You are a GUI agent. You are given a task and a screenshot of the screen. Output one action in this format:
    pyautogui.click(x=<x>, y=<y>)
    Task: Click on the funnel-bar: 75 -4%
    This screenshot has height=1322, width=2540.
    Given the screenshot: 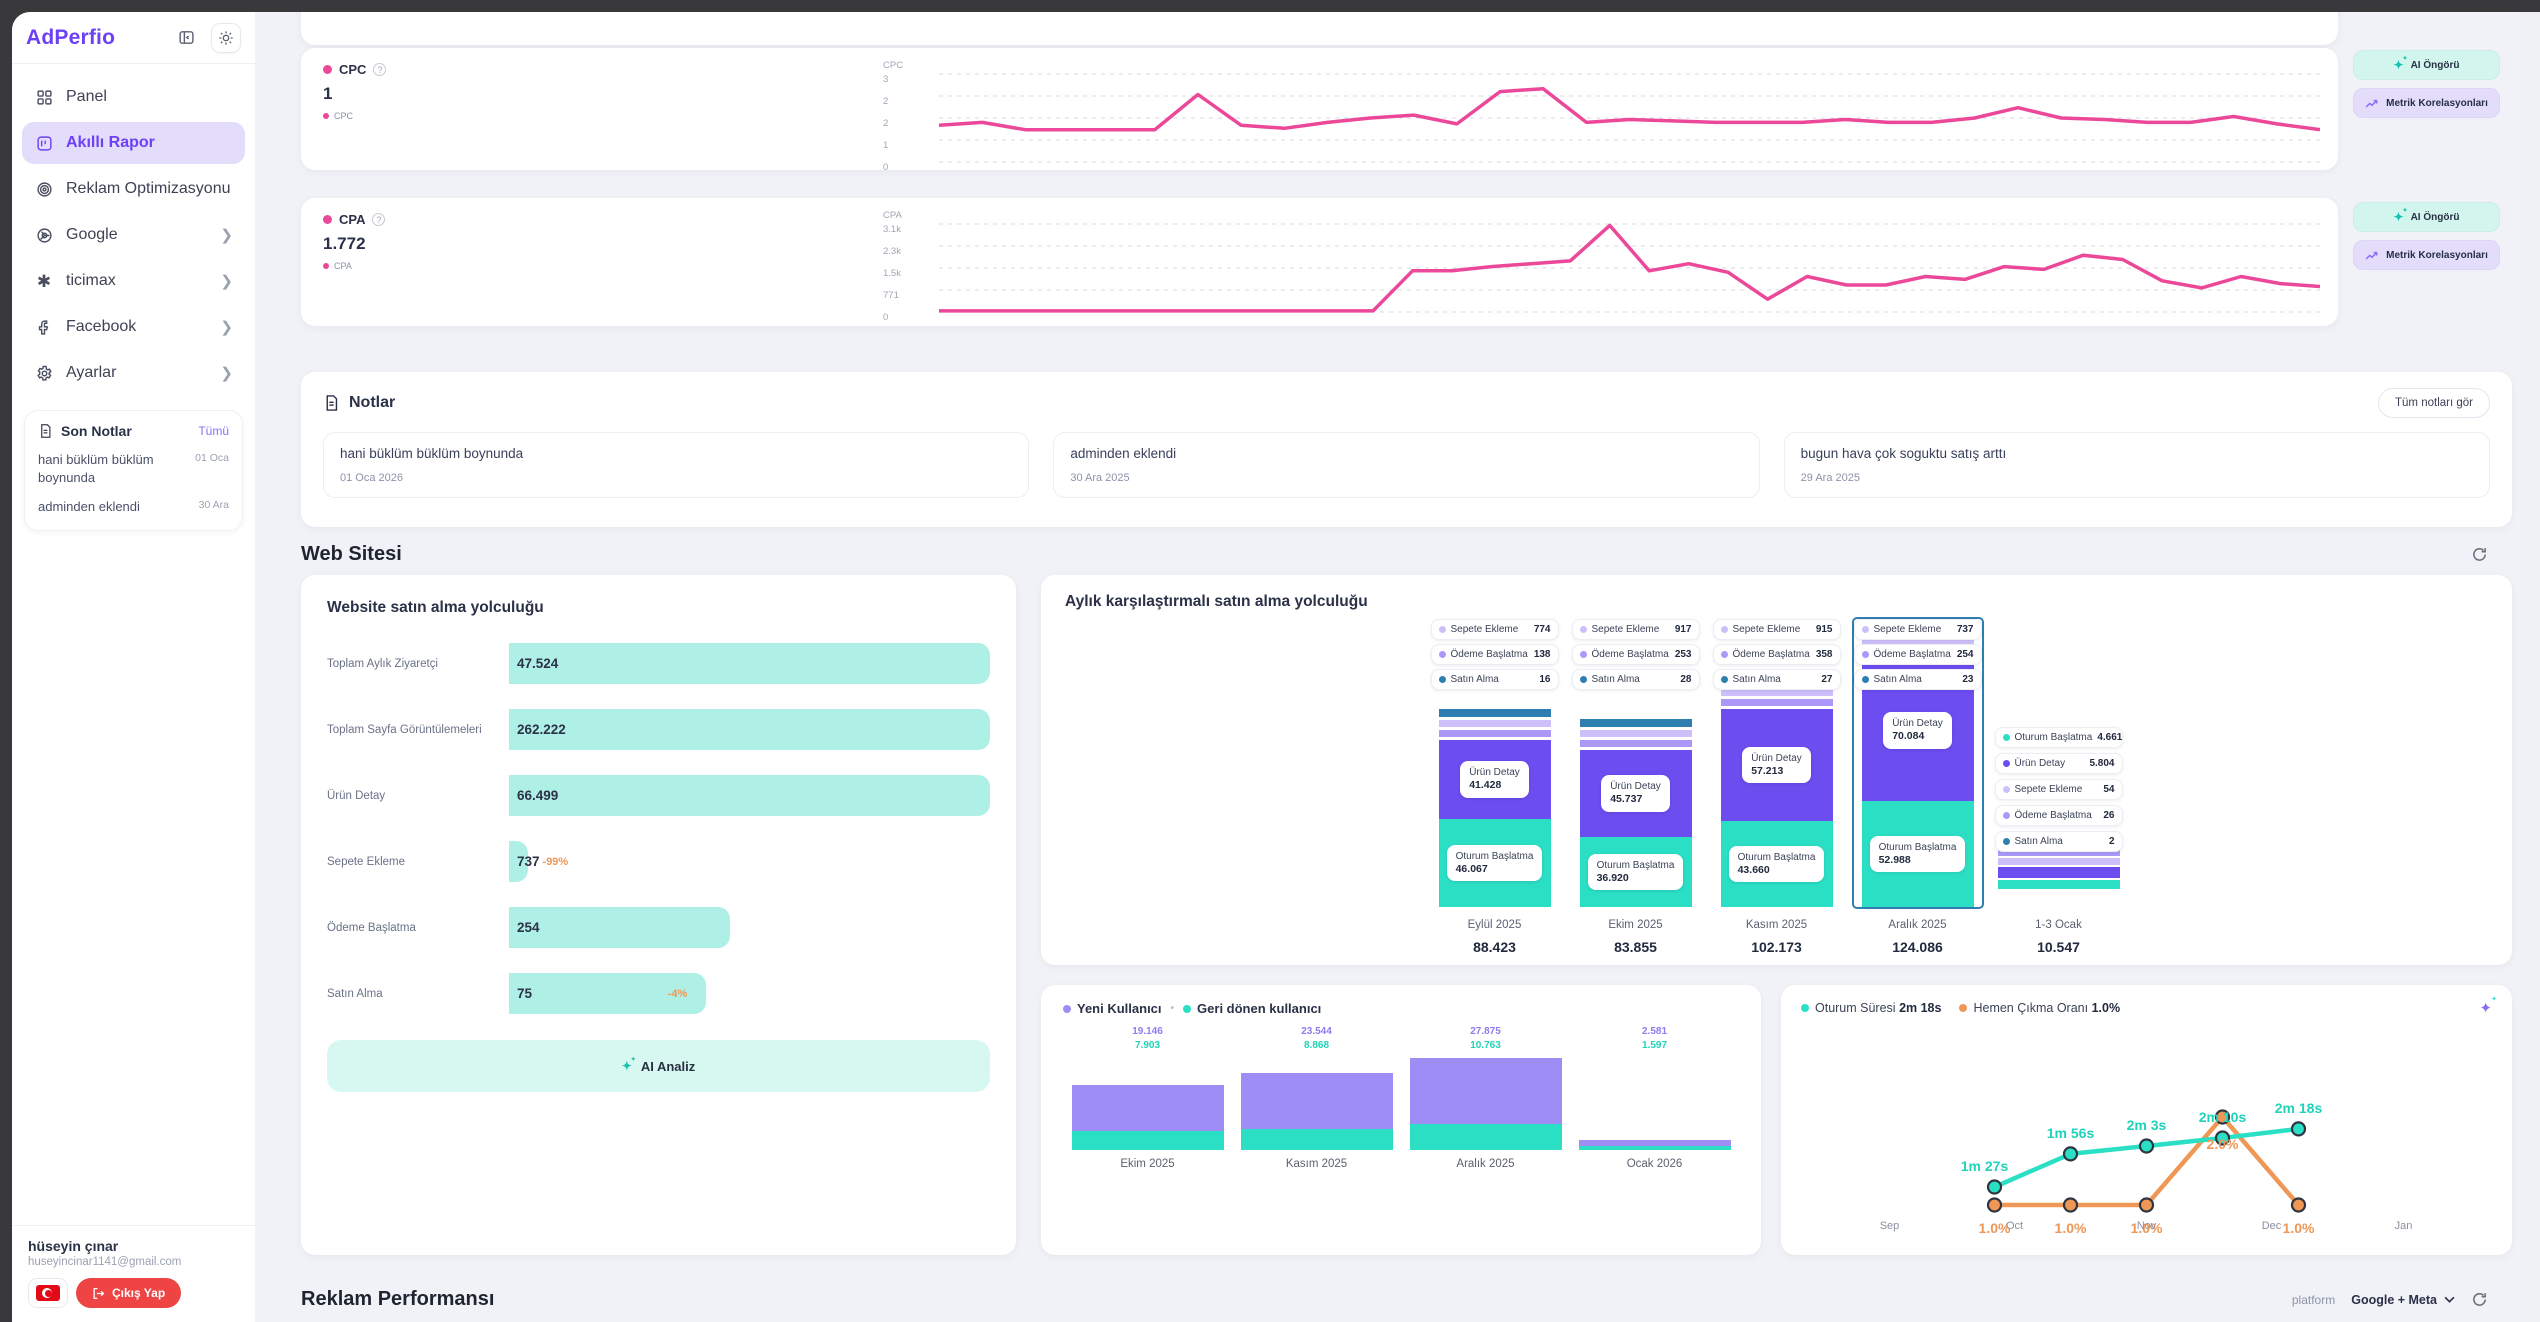 What is the action you would take?
    pyautogui.click(x=749, y=993)
    